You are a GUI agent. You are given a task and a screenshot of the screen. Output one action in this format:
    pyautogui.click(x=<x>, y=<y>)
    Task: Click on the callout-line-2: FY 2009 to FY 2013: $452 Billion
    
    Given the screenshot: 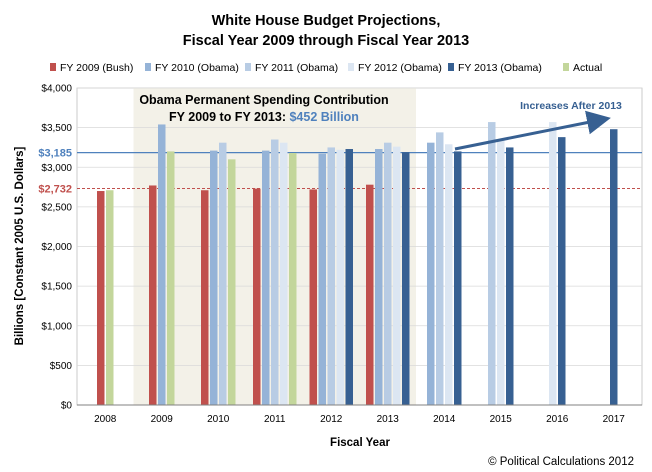 What is the action you would take?
    pyautogui.click(x=264, y=117)
    